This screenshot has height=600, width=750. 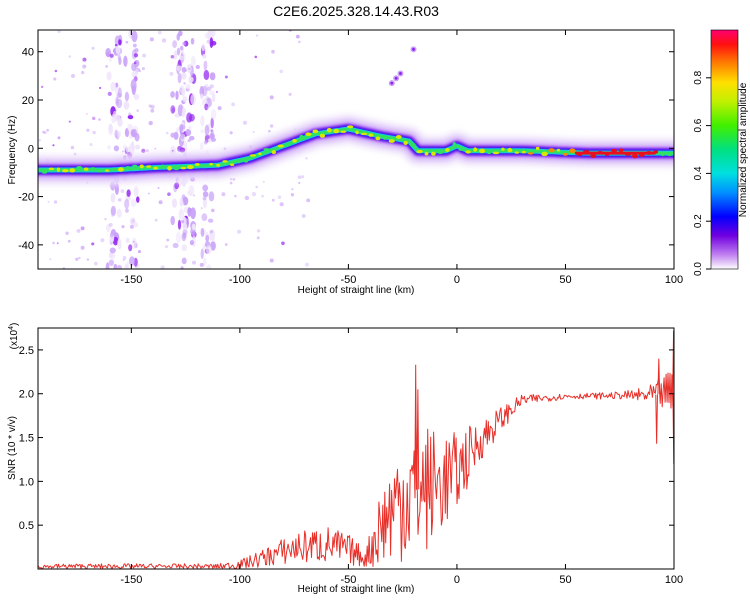 What do you see at coordinates (14, 339) in the screenshot?
I see `snr-multiplier-base: (x10` at bounding box center [14, 339].